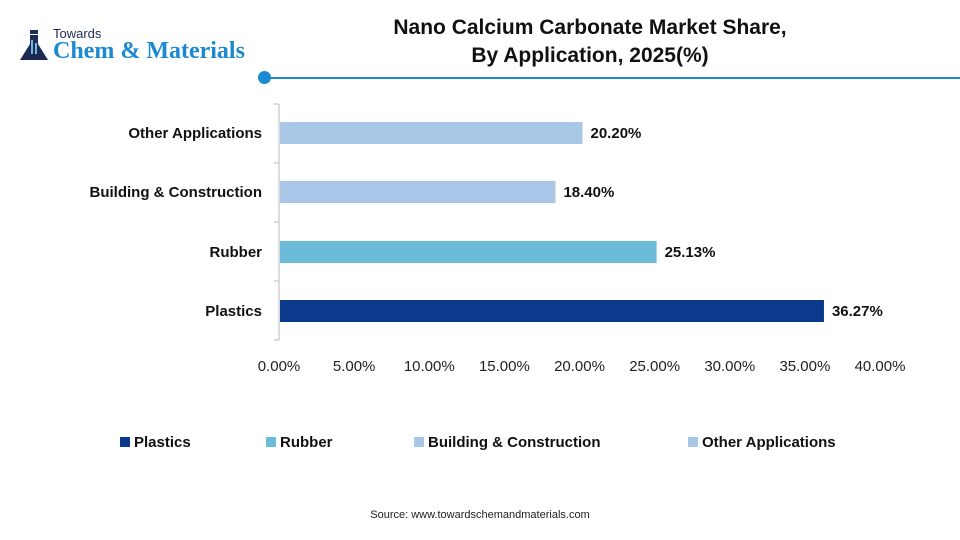 The image size is (960, 540). Describe the element at coordinates (418, 192) in the screenshot. I see `bar-building-construction` at that location.